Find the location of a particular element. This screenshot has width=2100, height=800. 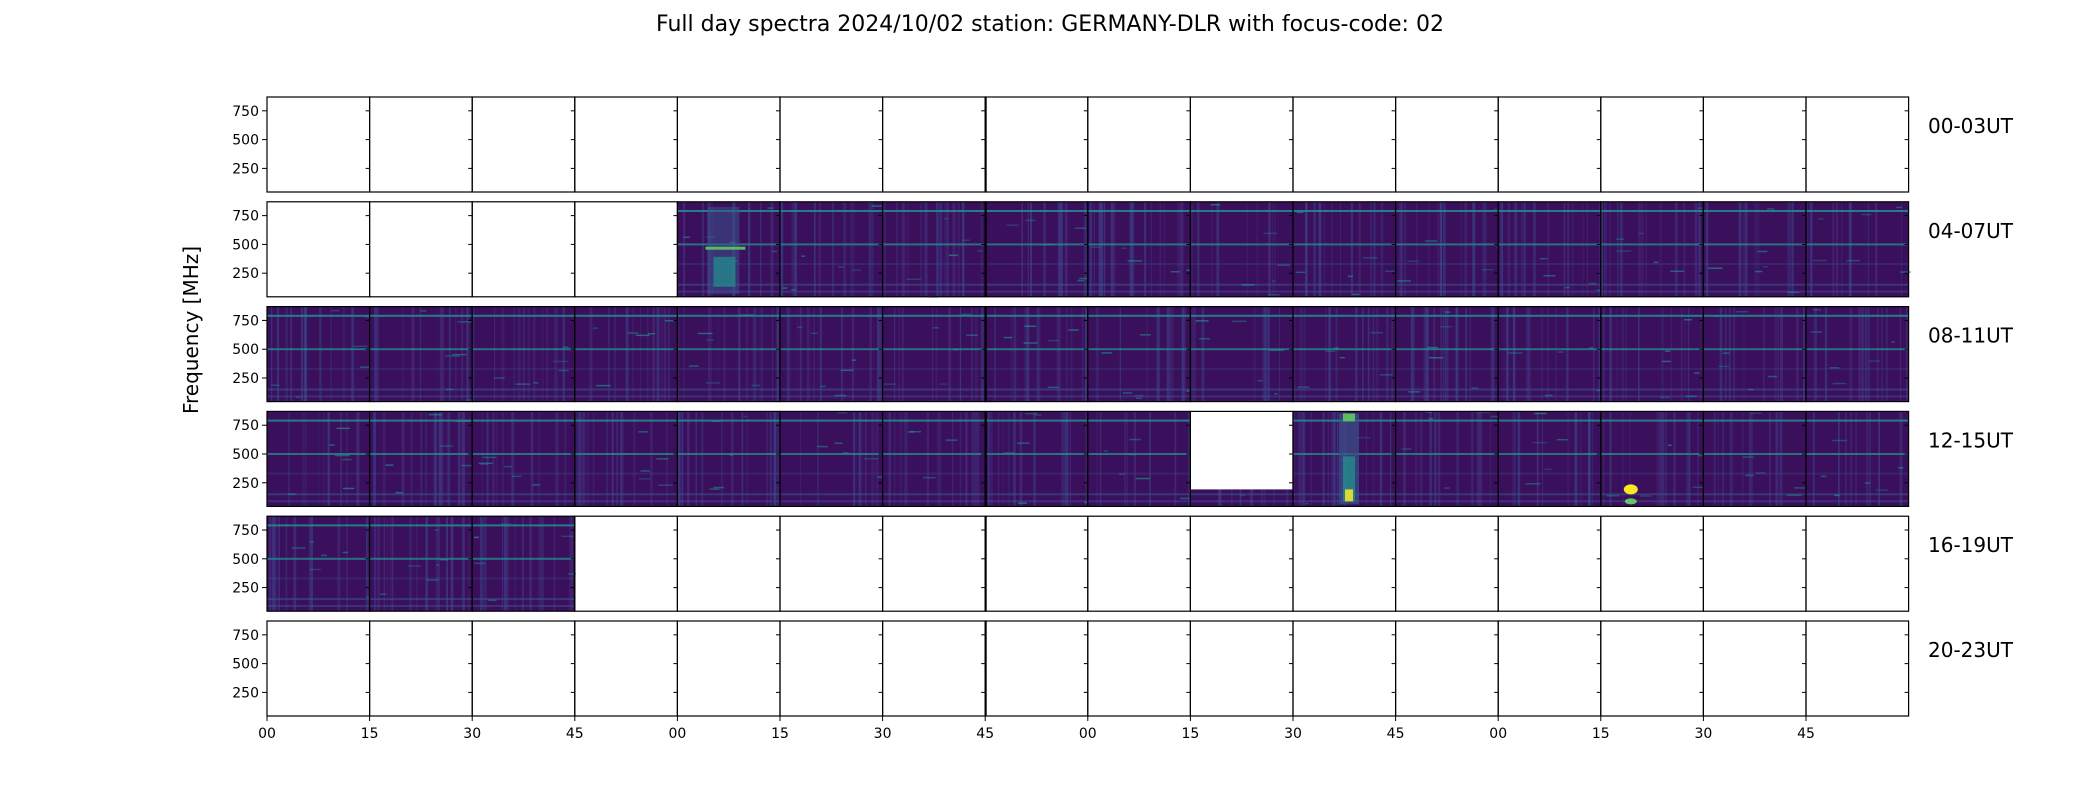

row-20-23UT: 750 500 250 20-23UT is located at coordinates (1123, 668).